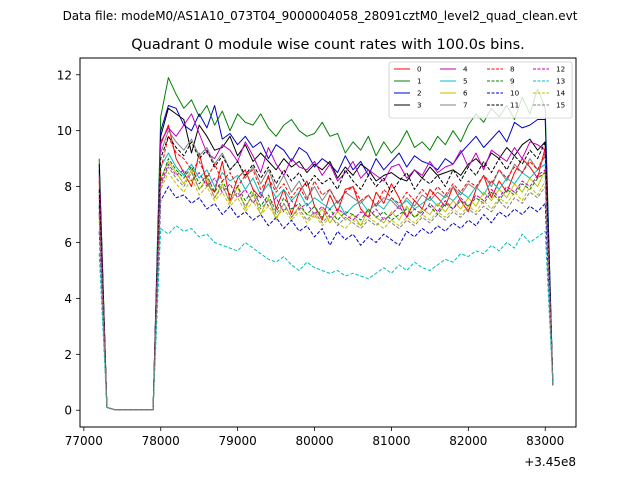  I want to click on legend-label-12: 12, so click(560, 69).